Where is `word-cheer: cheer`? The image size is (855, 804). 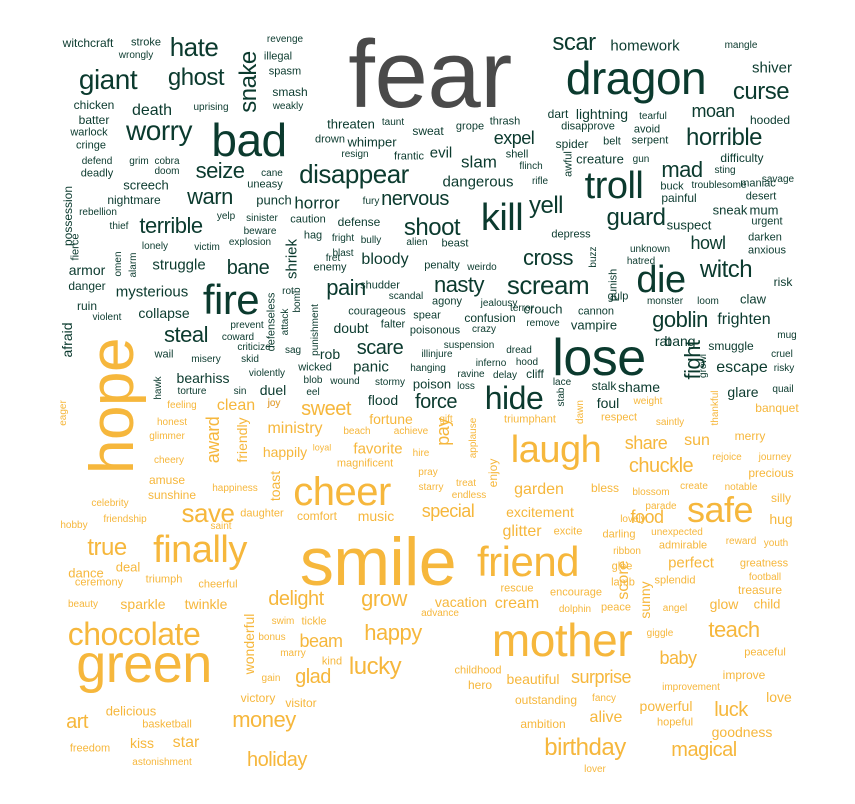
word-cheer: cheer is located at coordinates (342, 492).